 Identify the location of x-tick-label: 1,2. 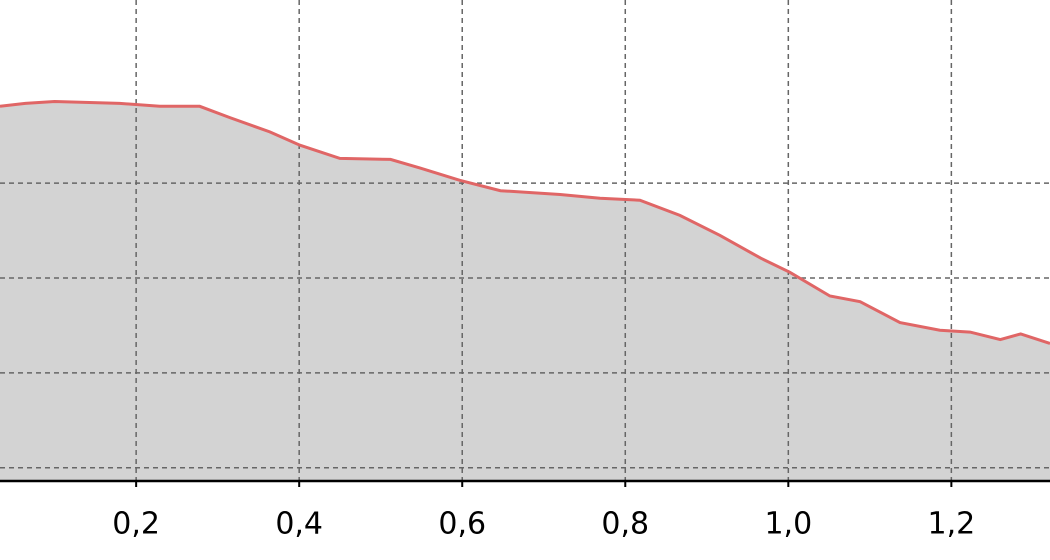
(951, 524).